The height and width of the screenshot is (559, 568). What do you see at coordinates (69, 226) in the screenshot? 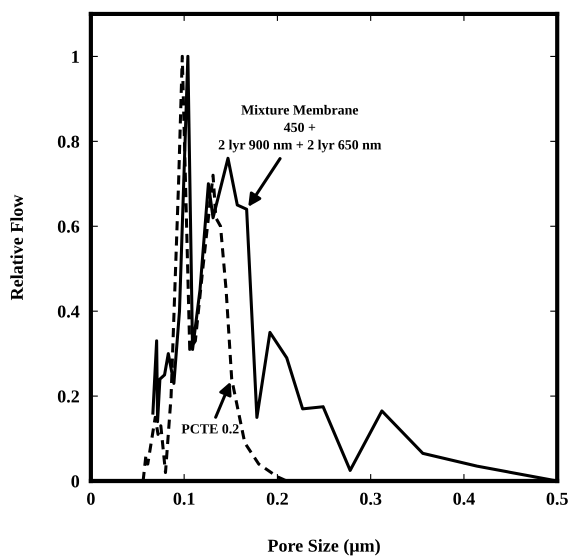
I see `y-tick-label: 0.6` at bounding box center [69, 226].